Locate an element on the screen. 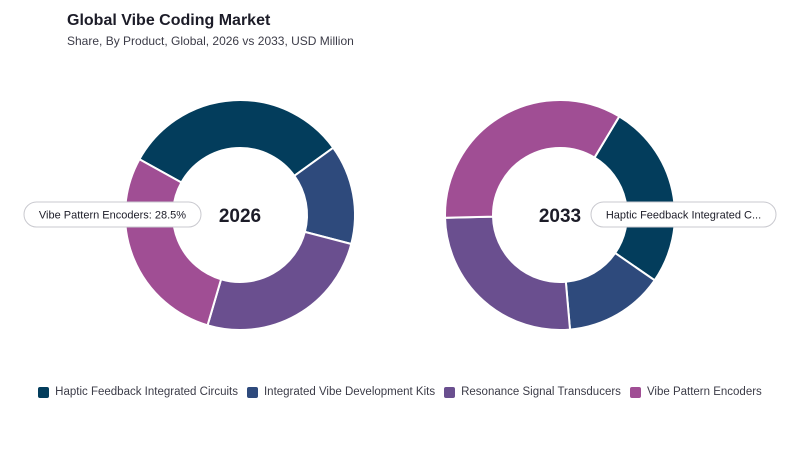 This screenshot has width=800, height=450. legend-item-encoders: Vibe Pattern Encoders is located at coordinates (695, 392).